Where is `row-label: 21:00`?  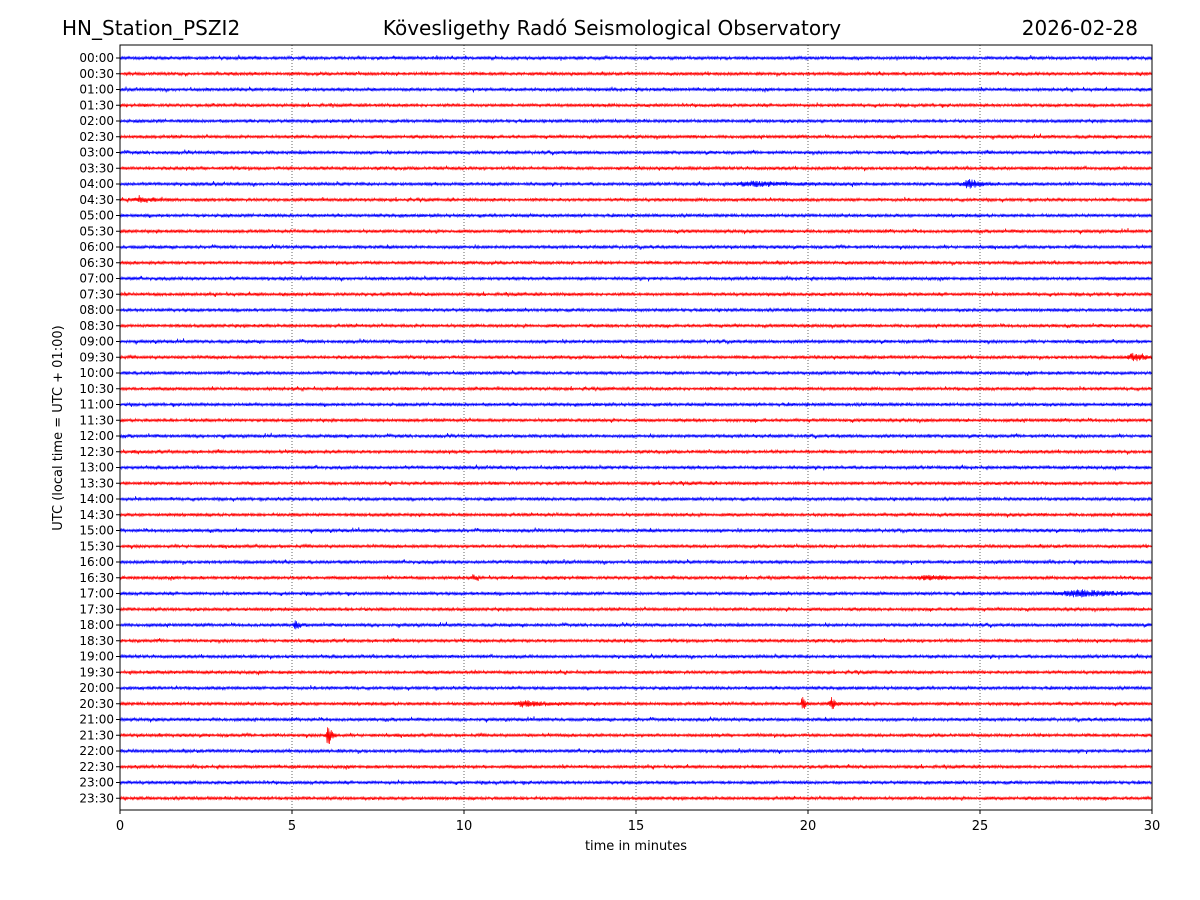 row-label: 21:00 is located at coordinates (96, 720).